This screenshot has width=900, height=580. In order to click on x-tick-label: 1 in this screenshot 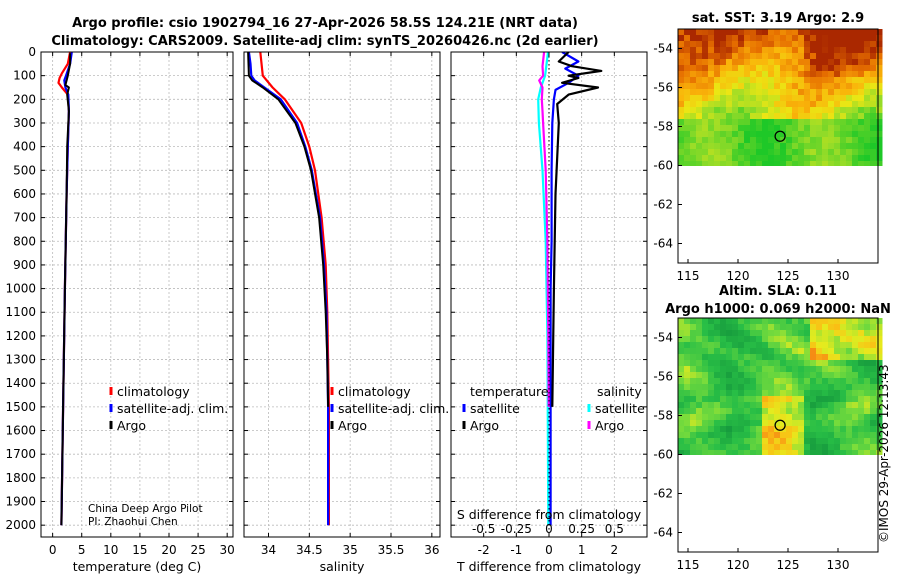, I will do `click(582, 550)`.